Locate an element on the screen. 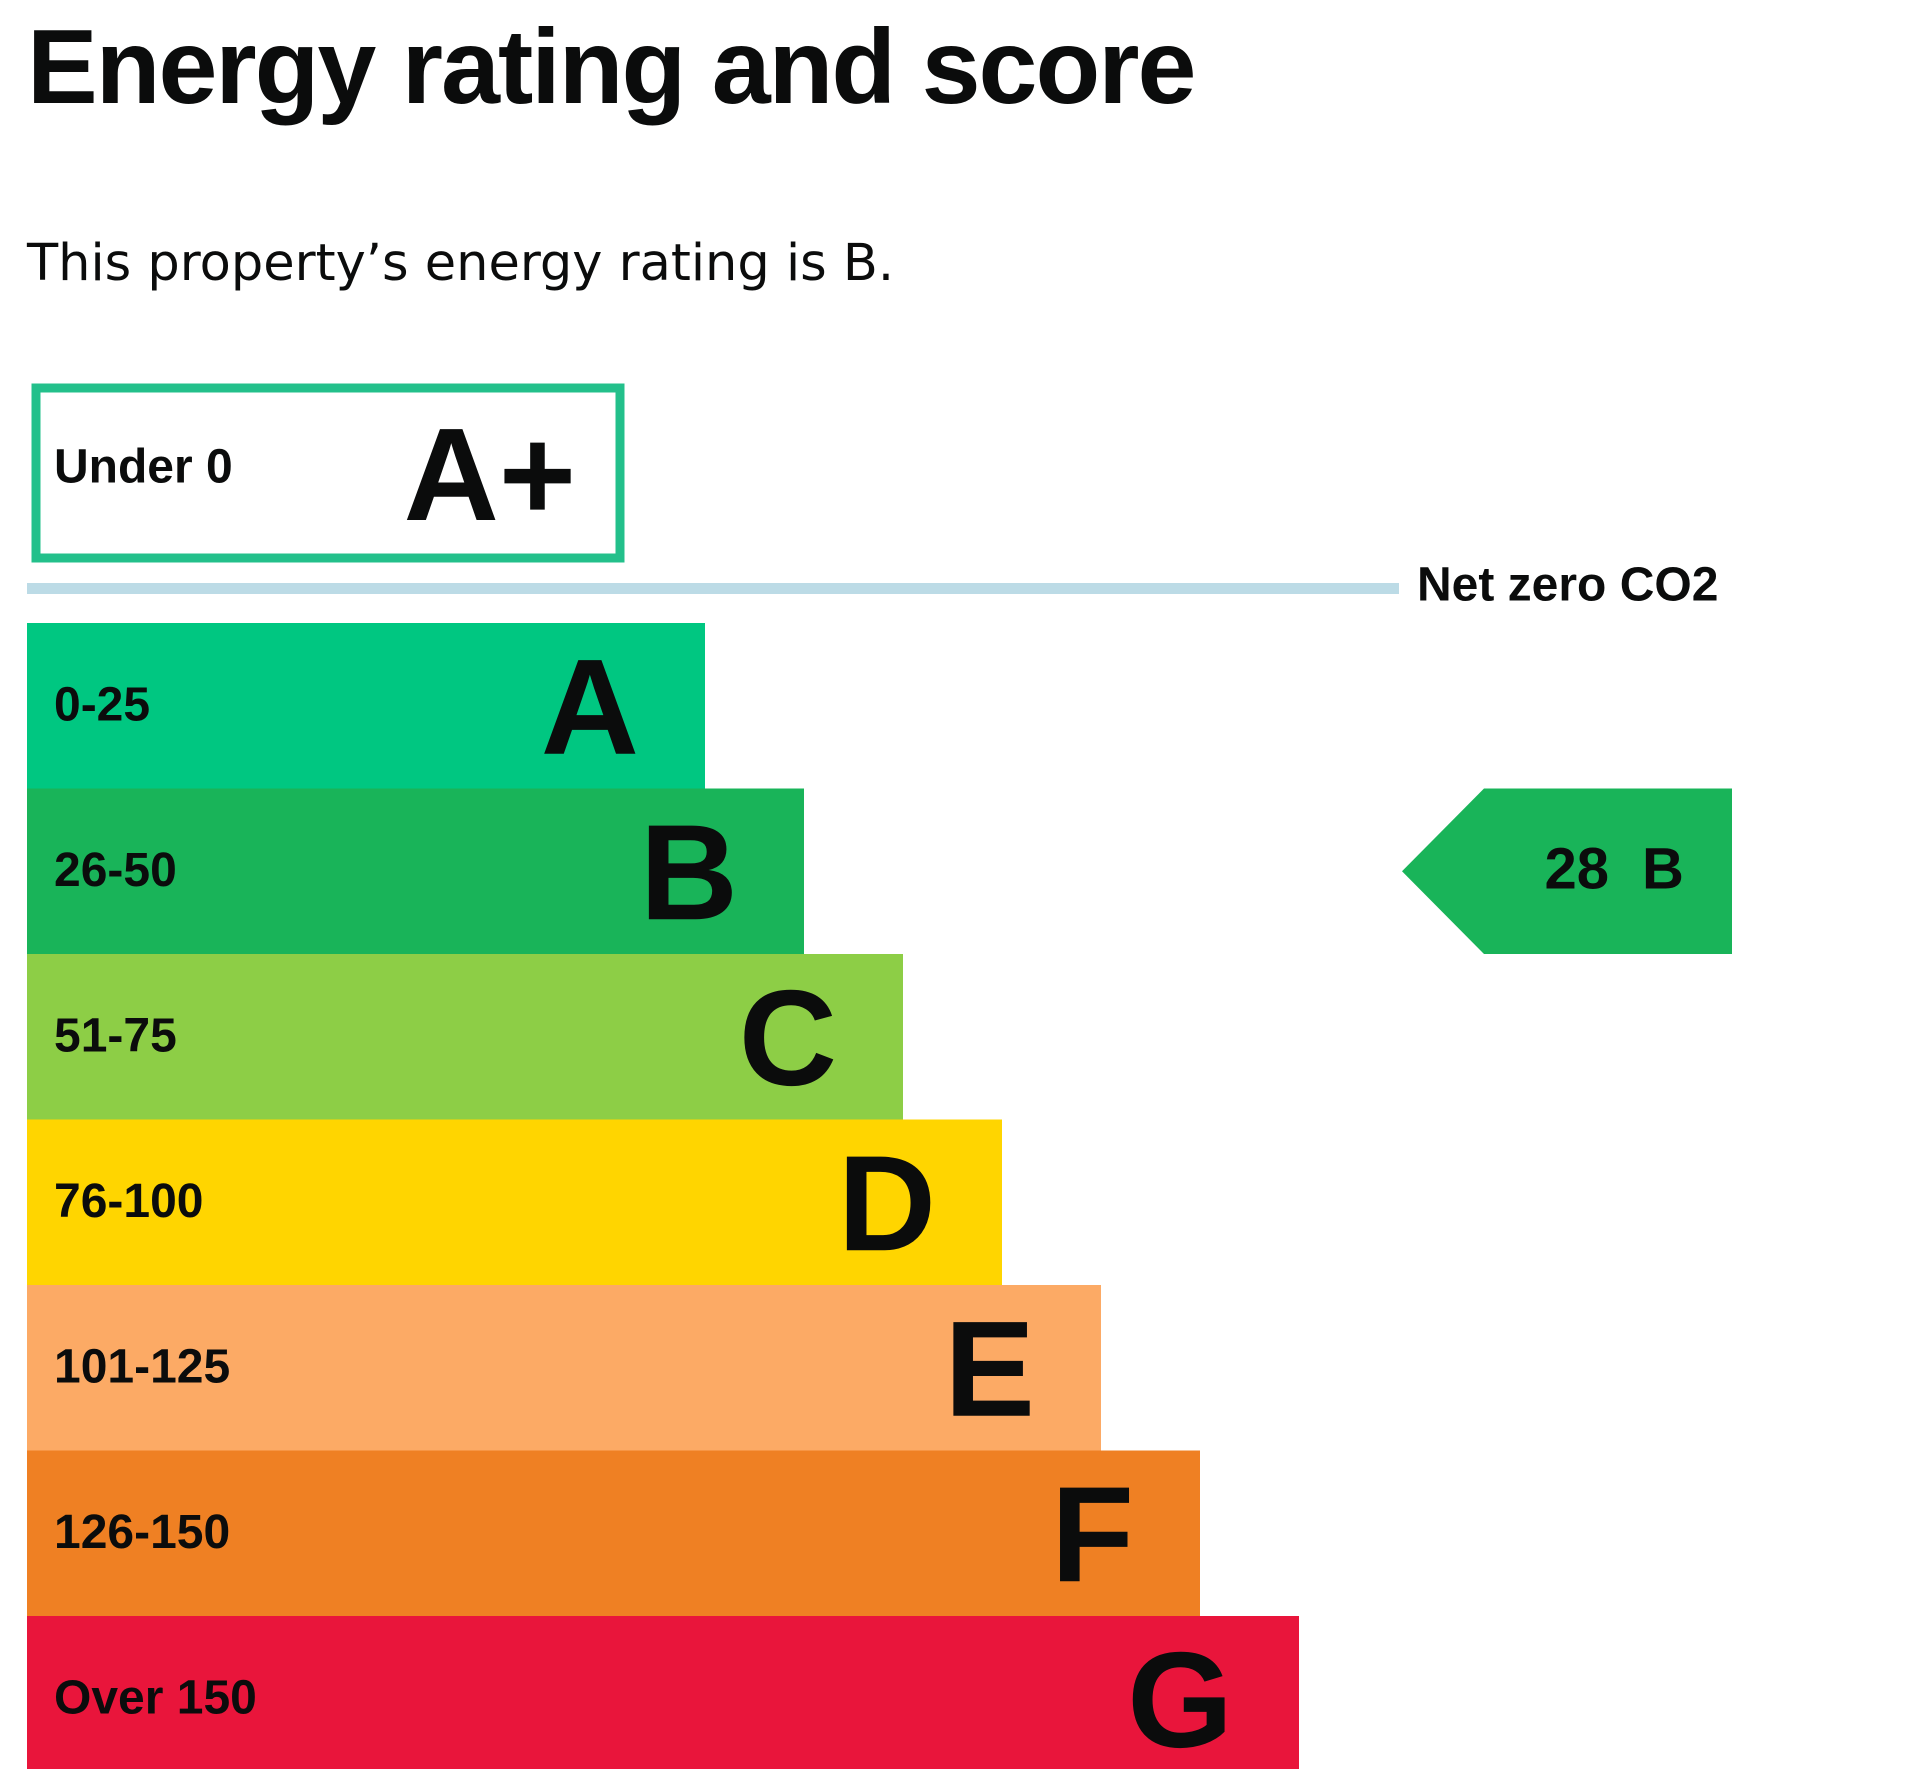  band-a-range: 0-25 is located at coordinates (102, 704).